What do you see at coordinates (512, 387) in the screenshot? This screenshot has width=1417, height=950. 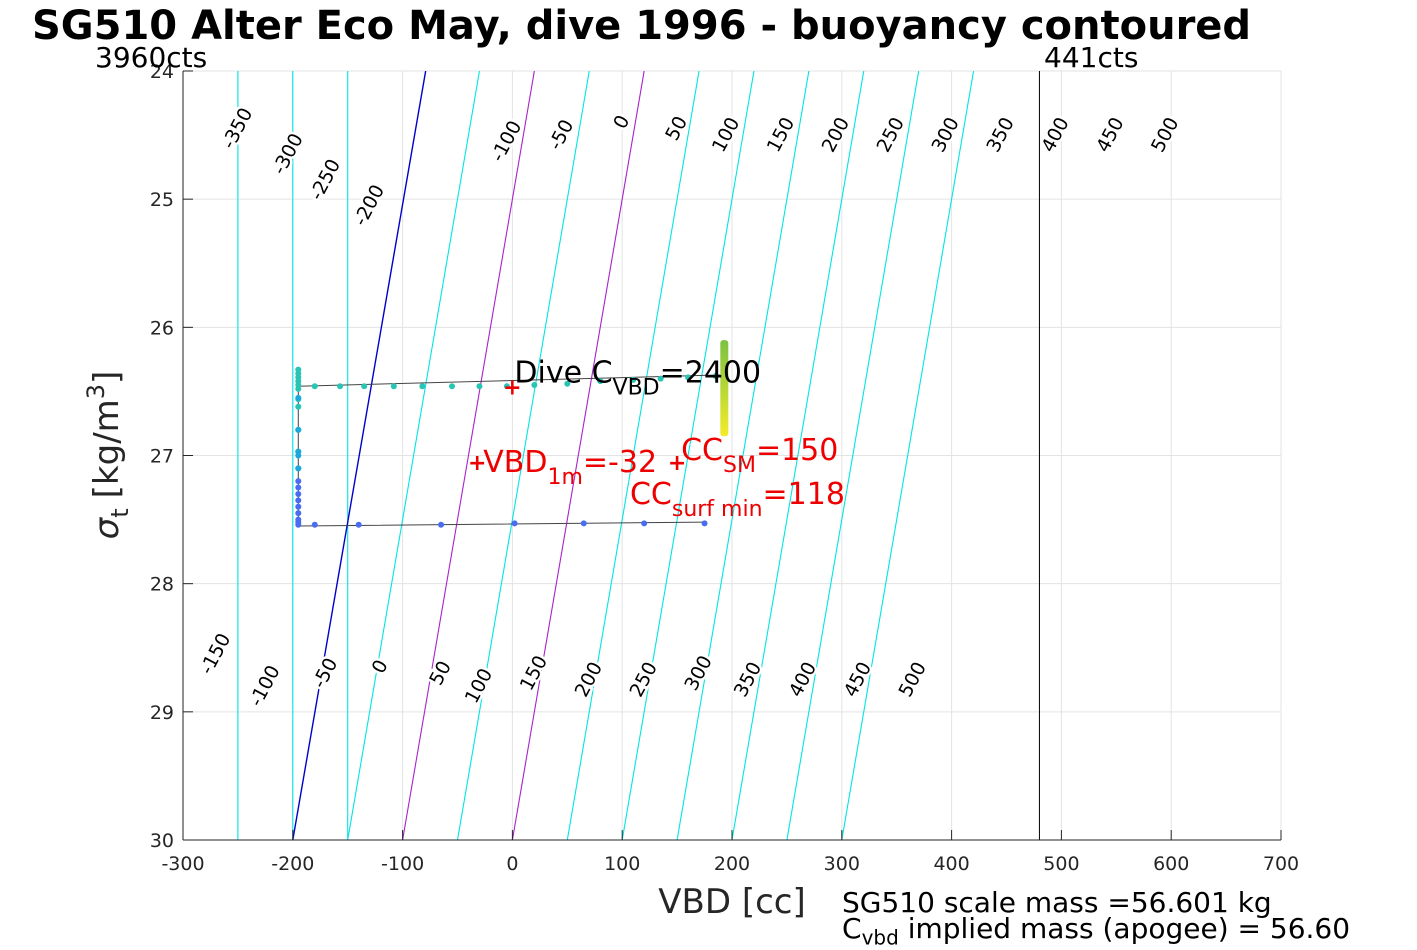 I see `dive-c-vbd-marker: +` at bounding box center [512, 387].